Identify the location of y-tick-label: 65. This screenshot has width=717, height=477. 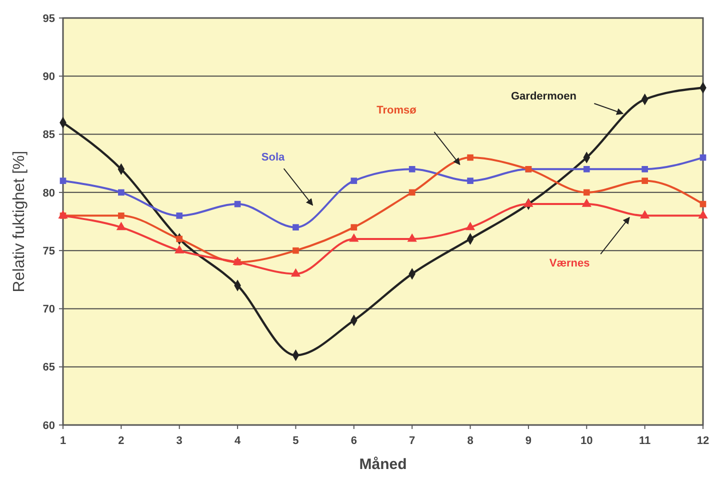
(48, 368).